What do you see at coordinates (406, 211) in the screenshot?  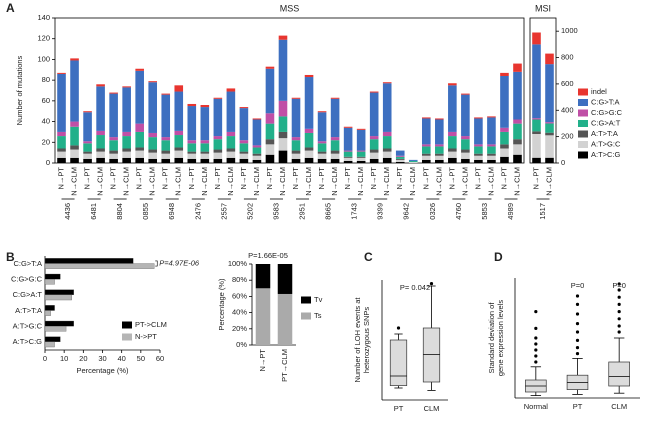 I see `group-label: 9642` at bounding box center [406, 211].